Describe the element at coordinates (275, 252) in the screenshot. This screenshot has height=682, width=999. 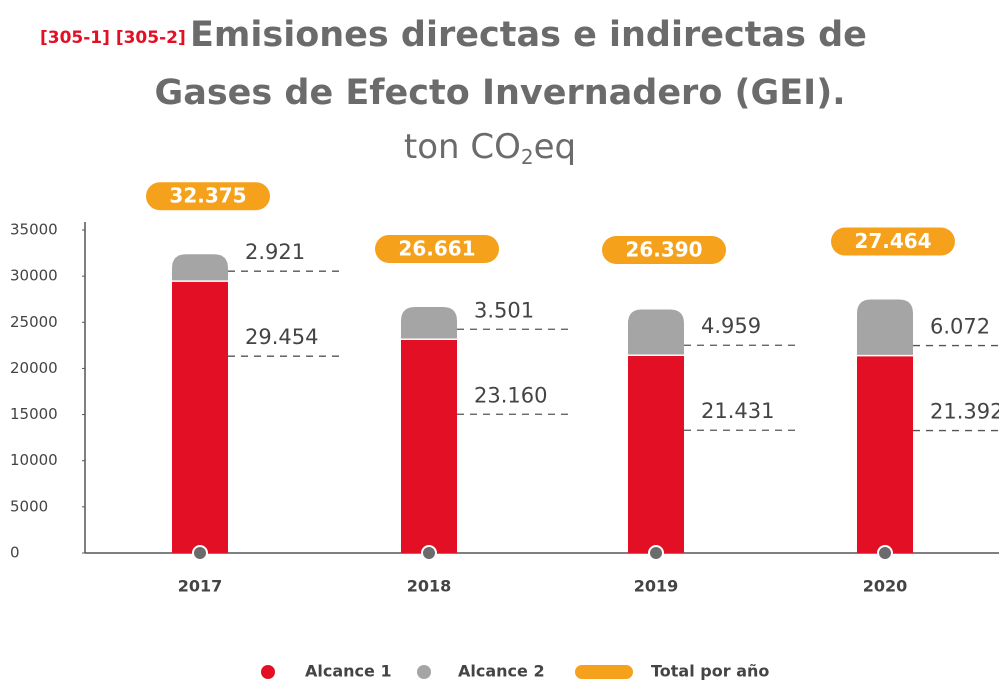
I see `value-label: 2.921` at that location.